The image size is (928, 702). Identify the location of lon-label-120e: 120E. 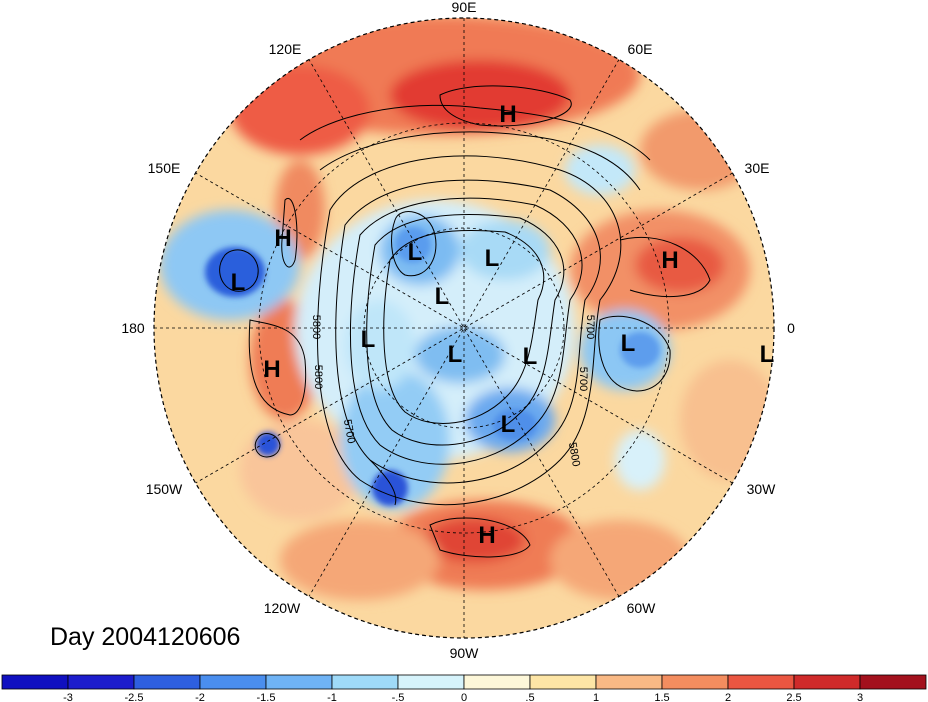
(285, 49).